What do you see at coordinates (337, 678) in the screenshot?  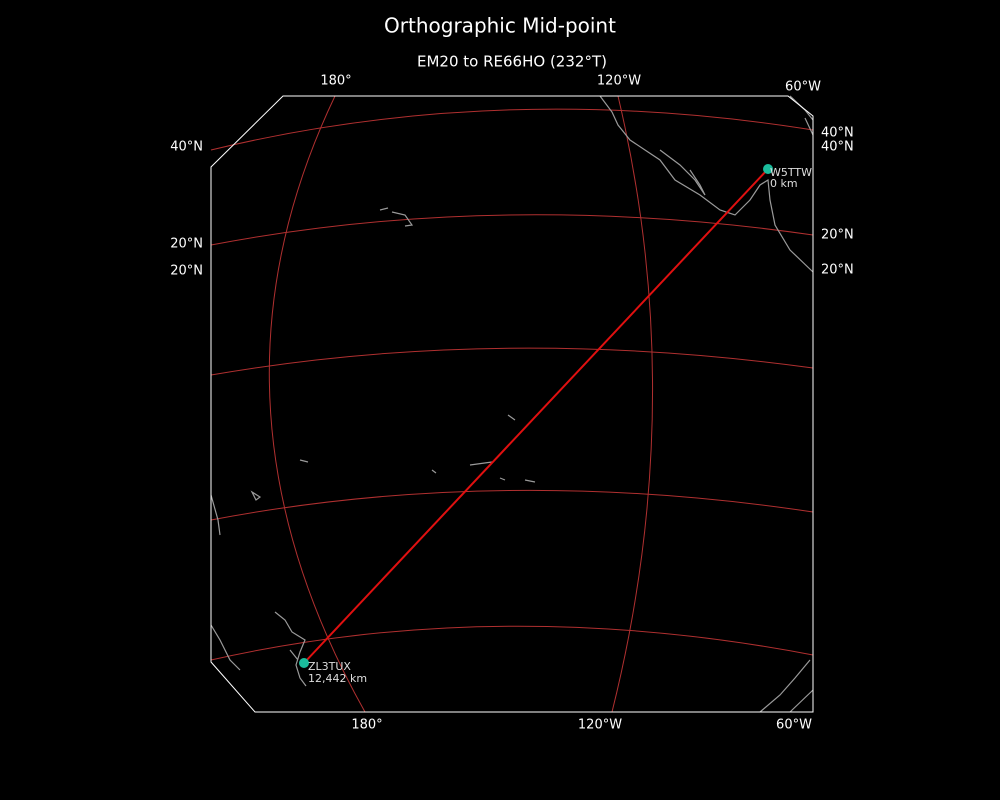 I see `station-distance: 12,442 km` at bounding box center [337, 678].